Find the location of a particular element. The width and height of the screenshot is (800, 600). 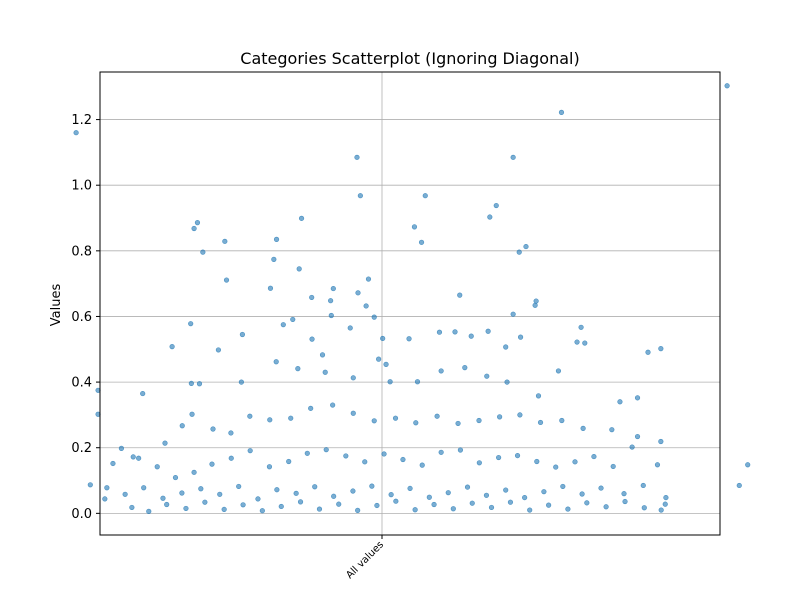

y-tick-label: 0.0 is located at coordinates (81, 514).